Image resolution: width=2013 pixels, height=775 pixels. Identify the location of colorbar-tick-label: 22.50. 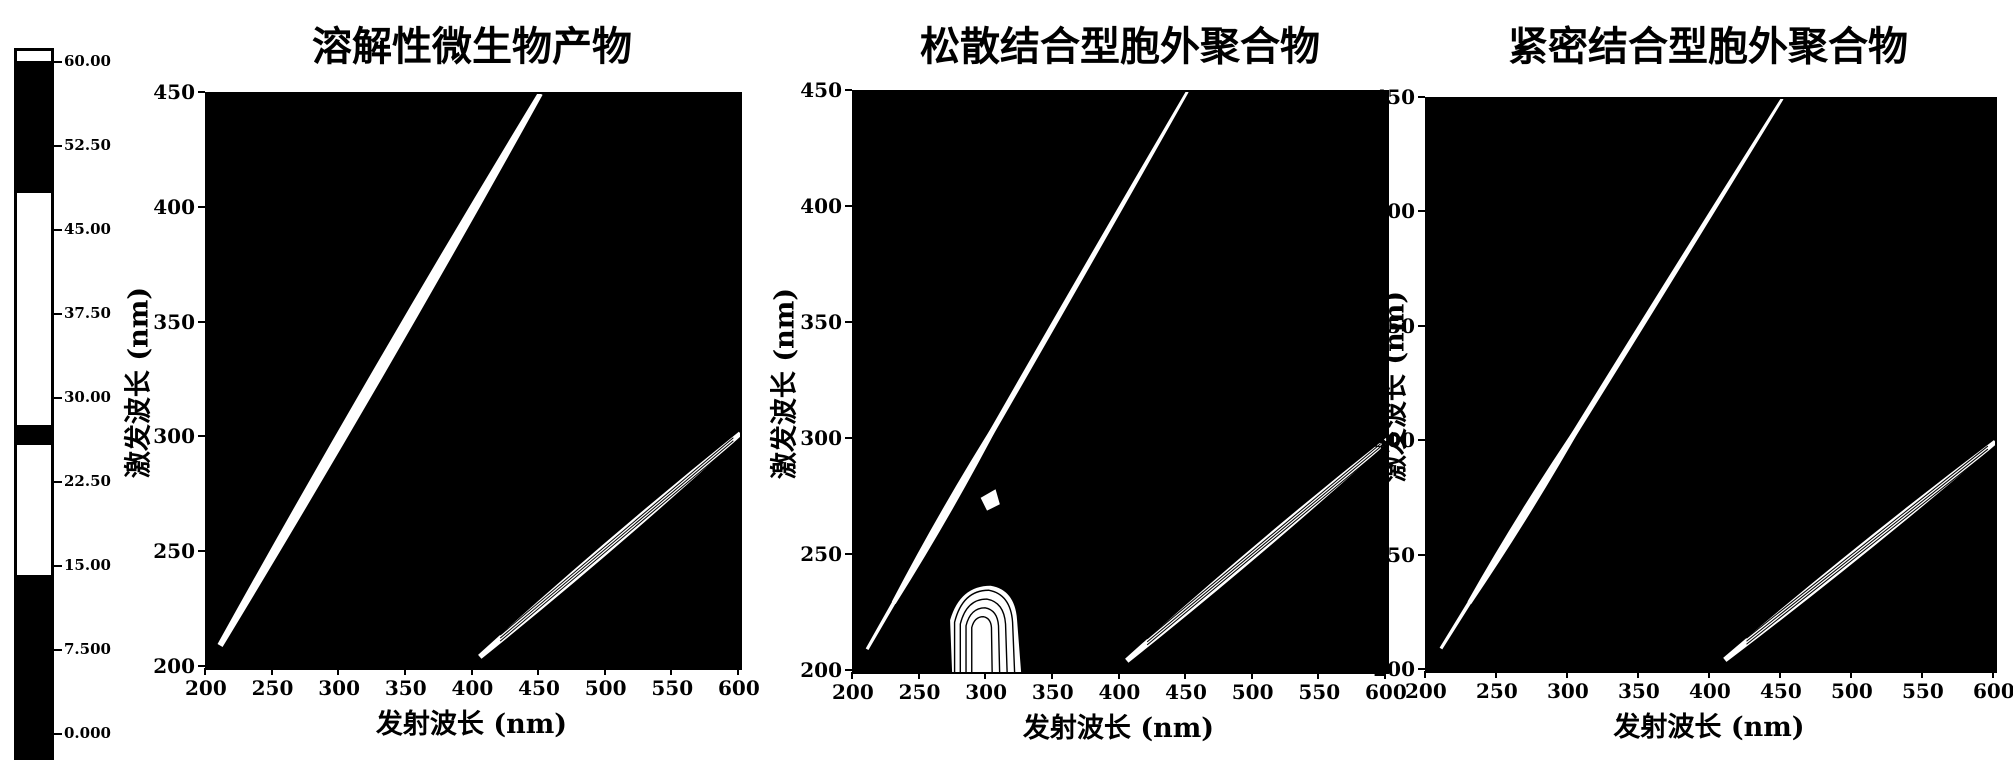
(87, 481).